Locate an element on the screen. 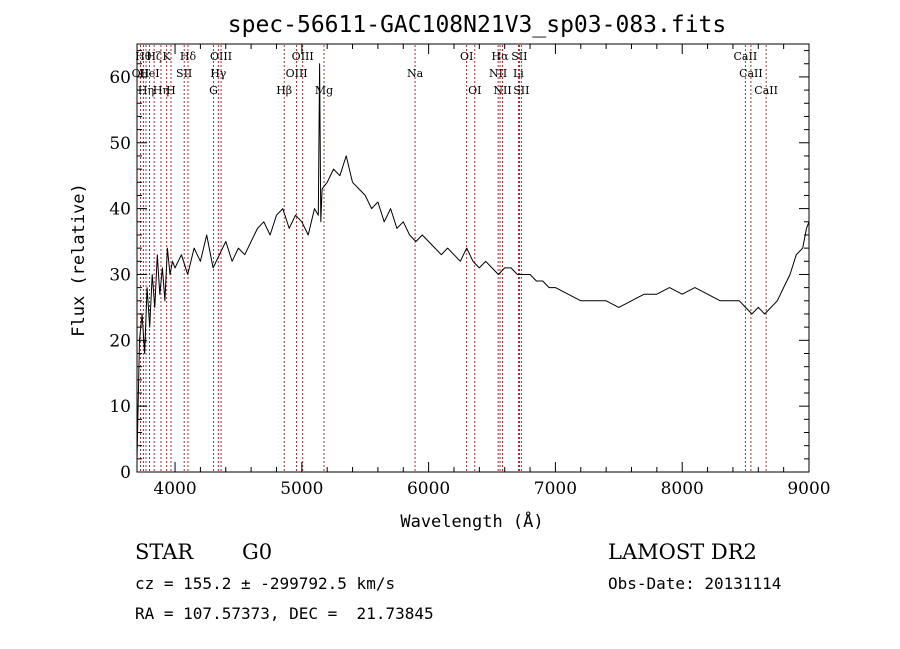  marker-label-10: G is located at coordinates (213, 90).